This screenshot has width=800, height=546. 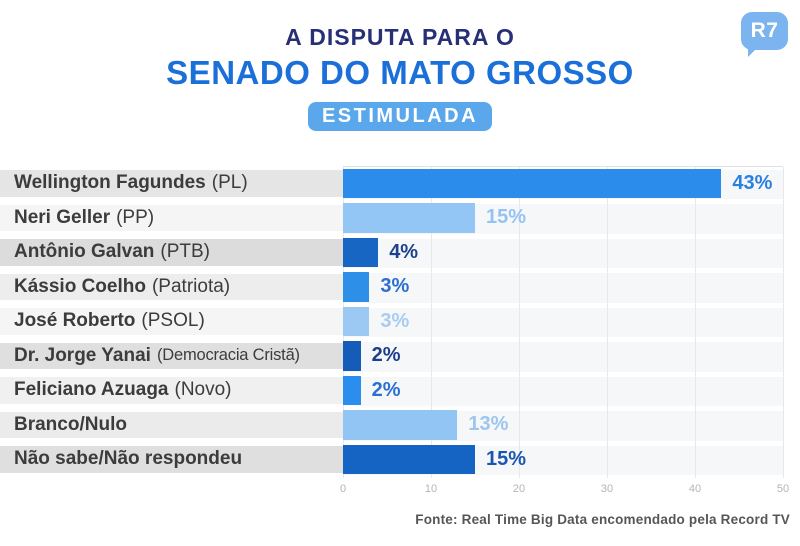 I want to click on candidate-party: (Novo), so click(x=203, y=390).